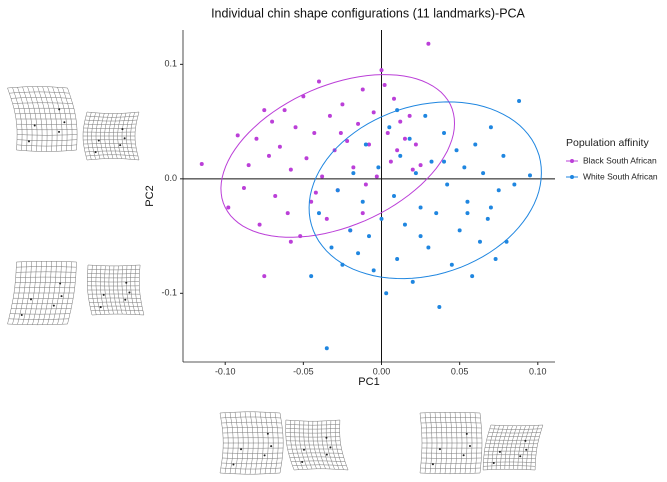  Describe the element at coordinates (170, 178) in the screenshot. I see `y-tick-label: 0.0` at that location.